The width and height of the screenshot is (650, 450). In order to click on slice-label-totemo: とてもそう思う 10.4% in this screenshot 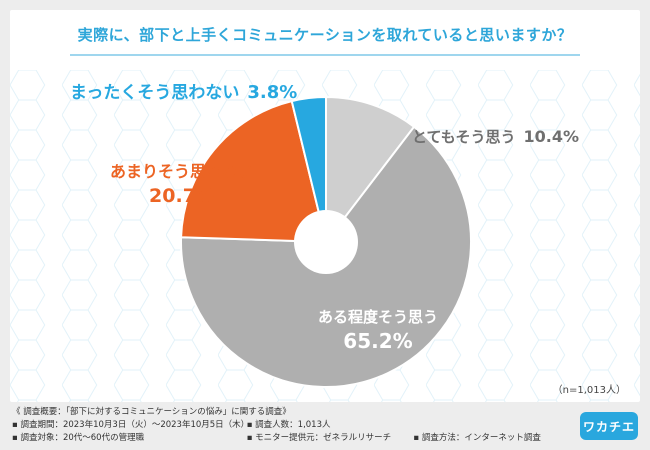, I will do `click(495, 136)`.